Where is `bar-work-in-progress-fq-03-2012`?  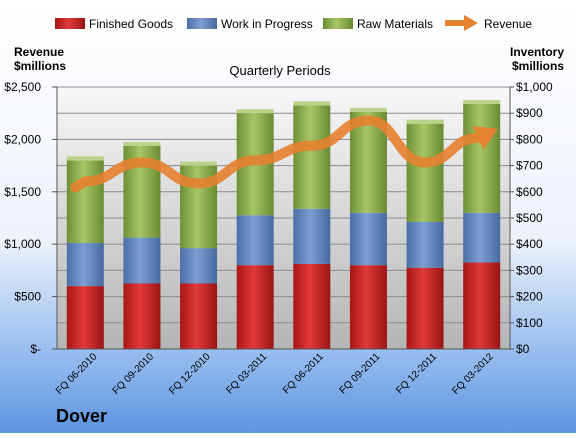
bar-work-in-progress-fq-03-2012 is located at coordinates (481, 238).